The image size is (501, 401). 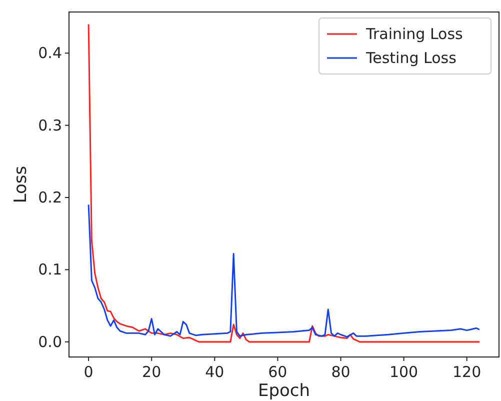 What do you see at coordinates (467, 372) in the screenshot?
I see `x-tick-label: 120` at bounding box center [467, 372].